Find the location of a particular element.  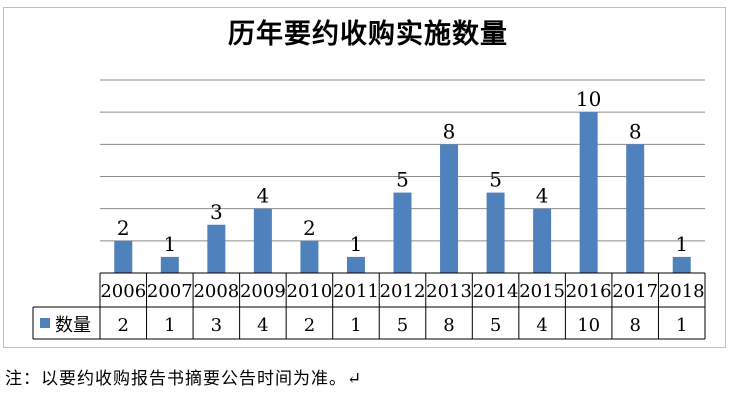

data-label-2018: 1 is located at coordinates (681, 244).